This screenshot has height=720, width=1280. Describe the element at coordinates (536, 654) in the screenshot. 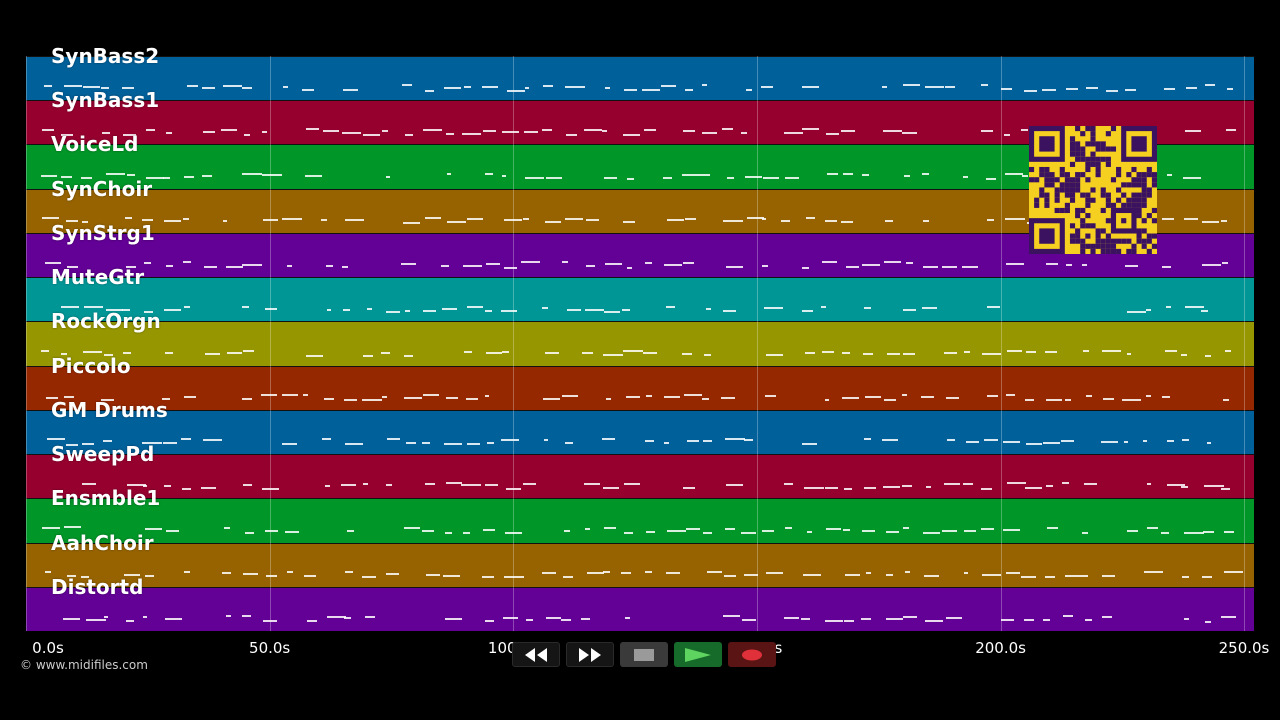

I see `rewind-button` at that location.